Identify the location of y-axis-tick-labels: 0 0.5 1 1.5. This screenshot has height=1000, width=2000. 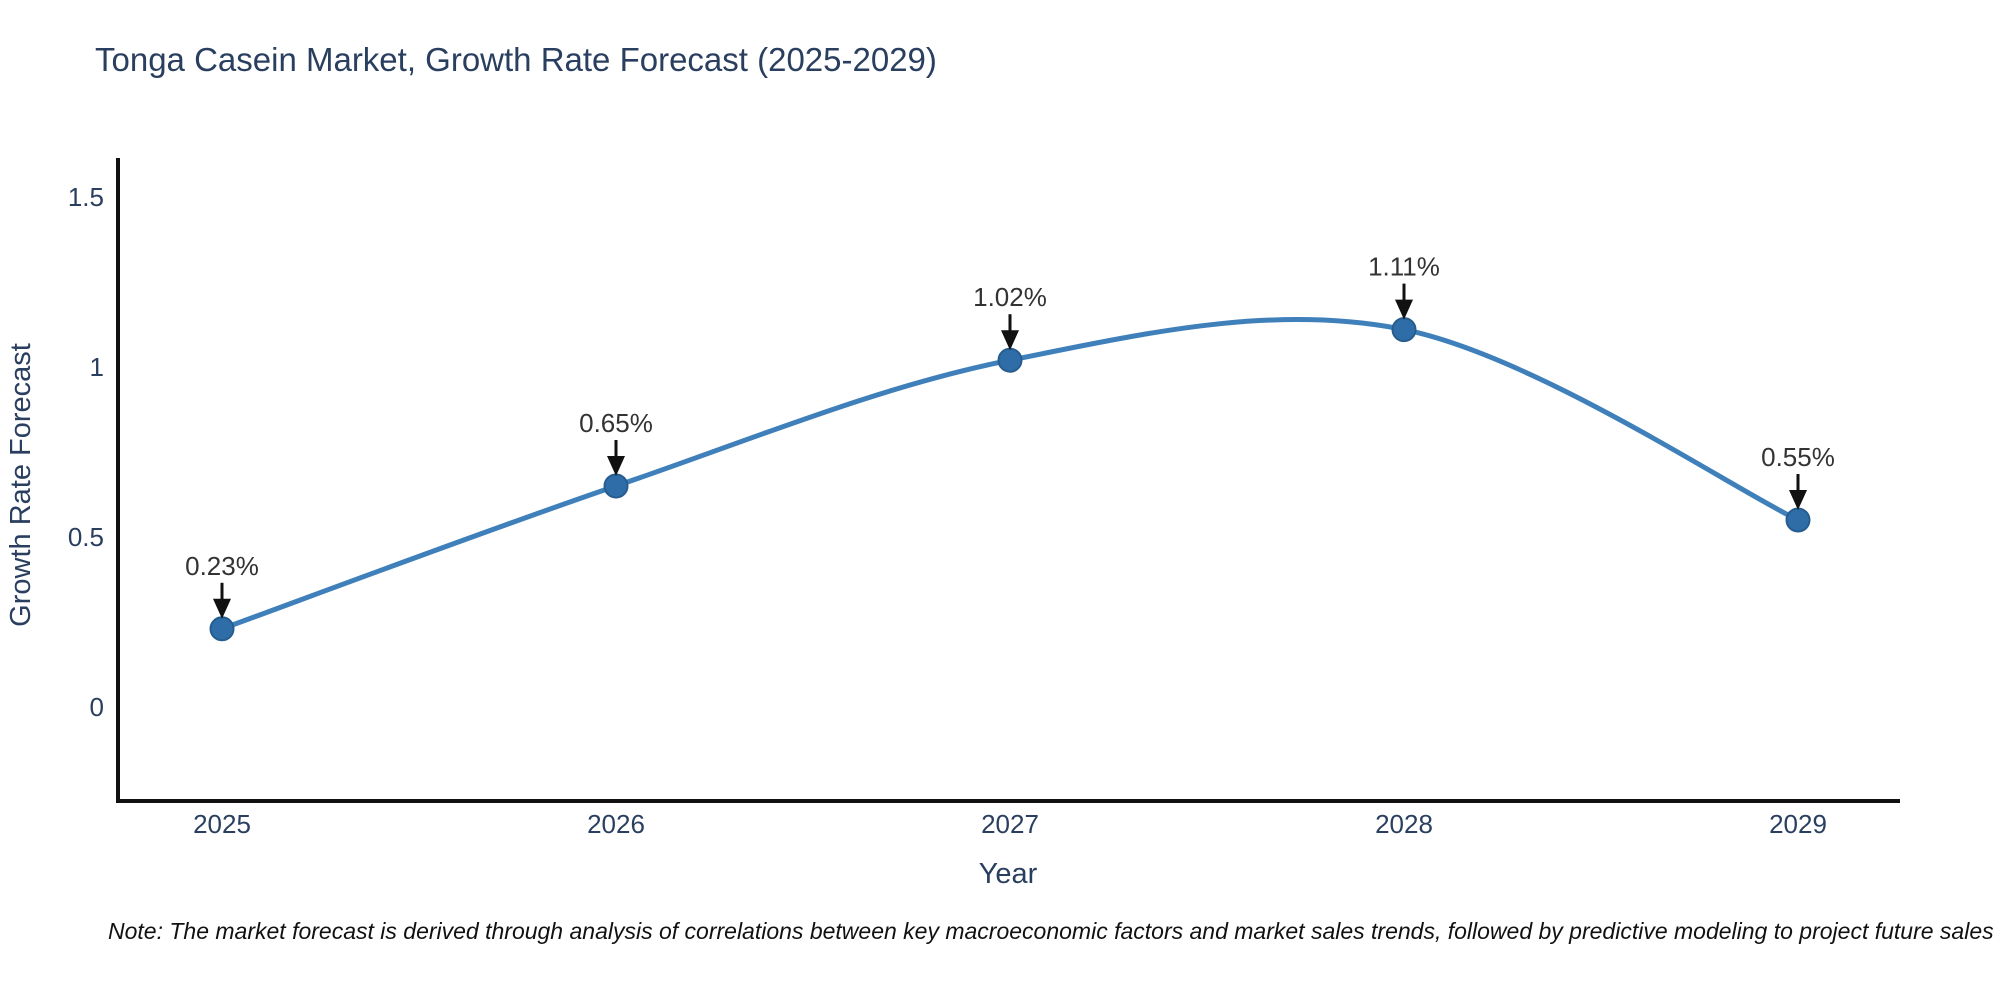
(86, 452).